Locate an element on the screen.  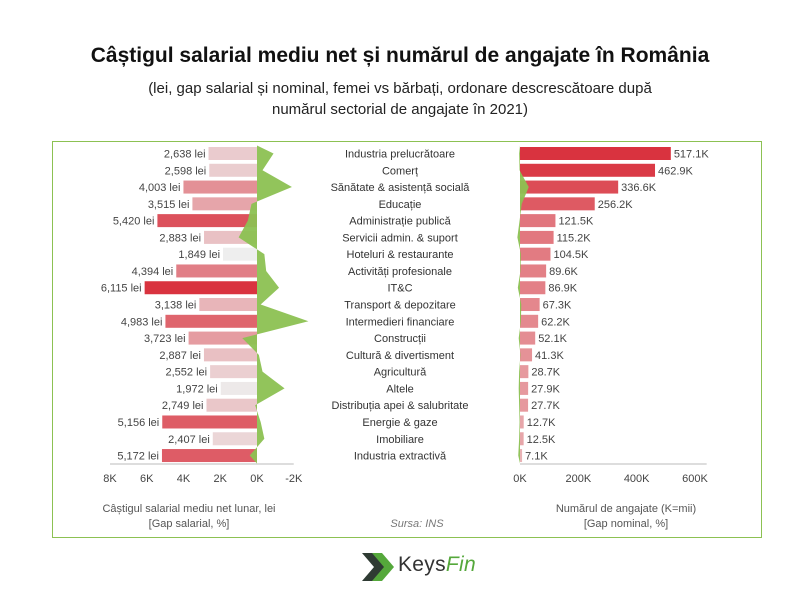
employee-data-label: 115.2K is located at coordinates (574, 238).